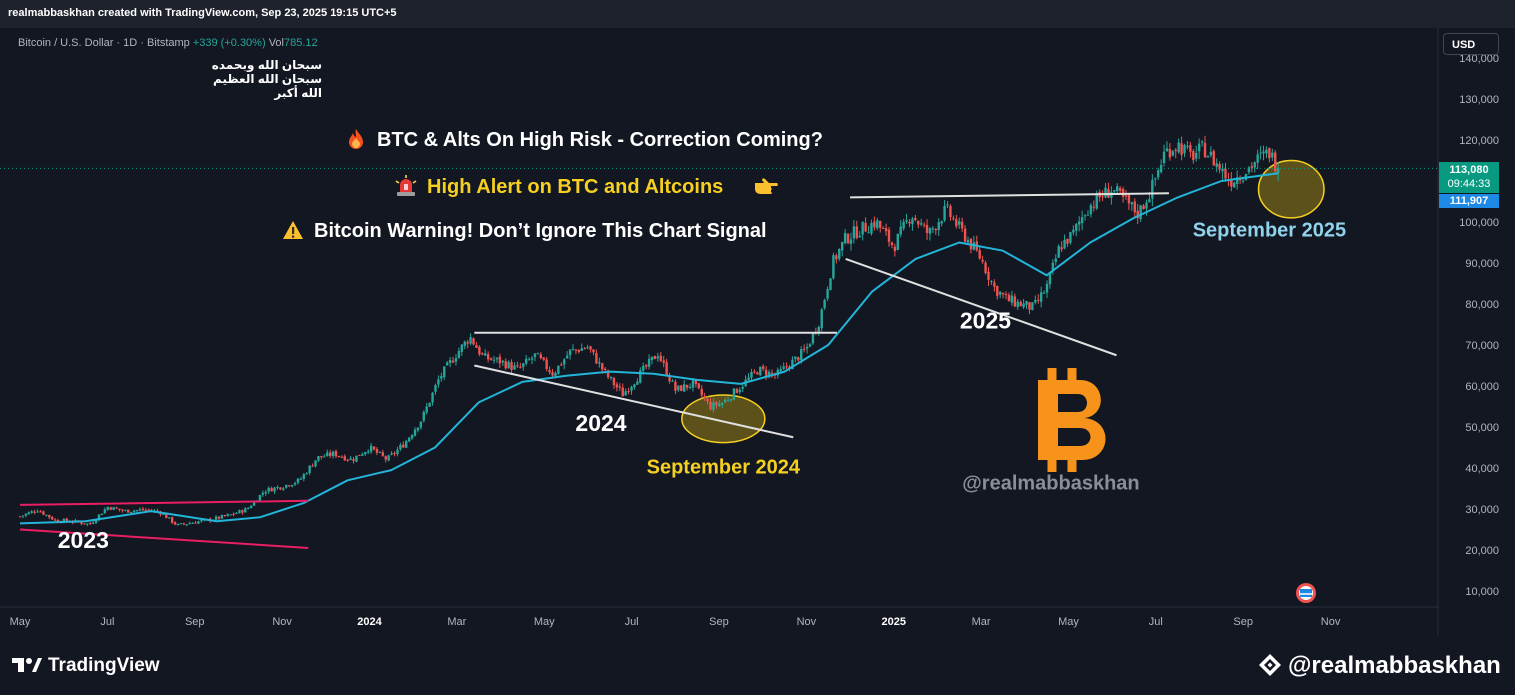 This screenshot has width=1515, height=695. Describe the element at coordinates (1482, 305) in the screenshot. I see `price-axis-label: 80,000` at that location.